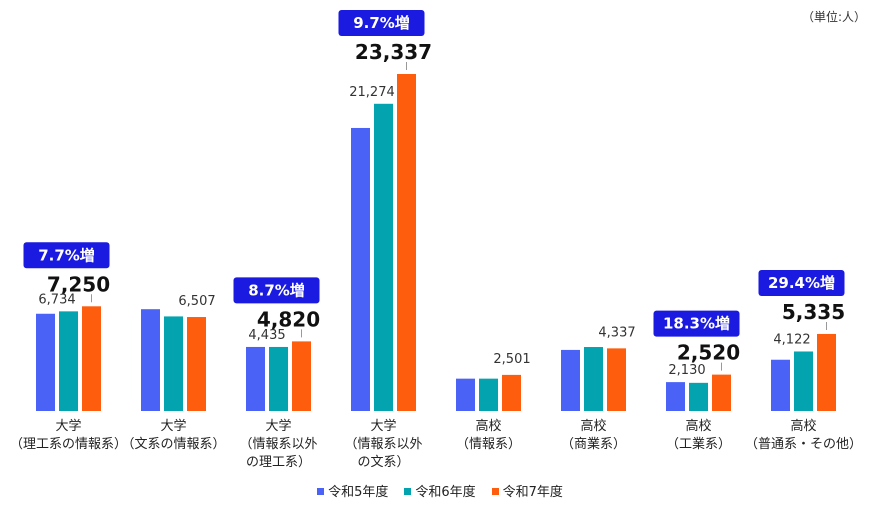 This screenshot has height=511, width=880. What do you see at coordinates (803, 426) in the screenshot?
I see `category-label-7-0: 高校` at bounding box center [803, 426].